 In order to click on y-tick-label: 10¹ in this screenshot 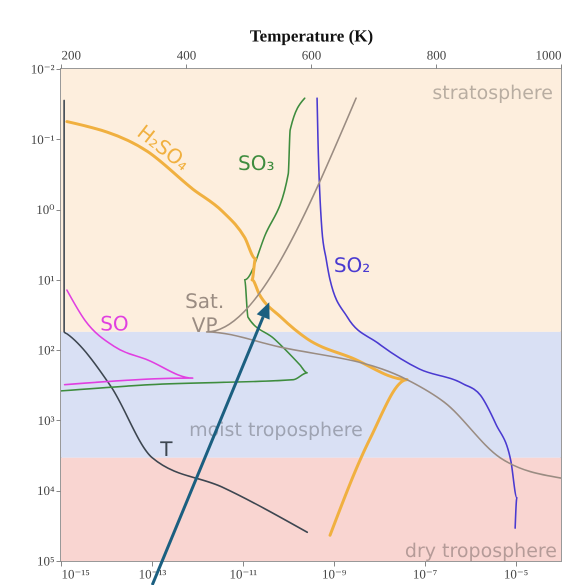, I will do `click(46, 280)`.